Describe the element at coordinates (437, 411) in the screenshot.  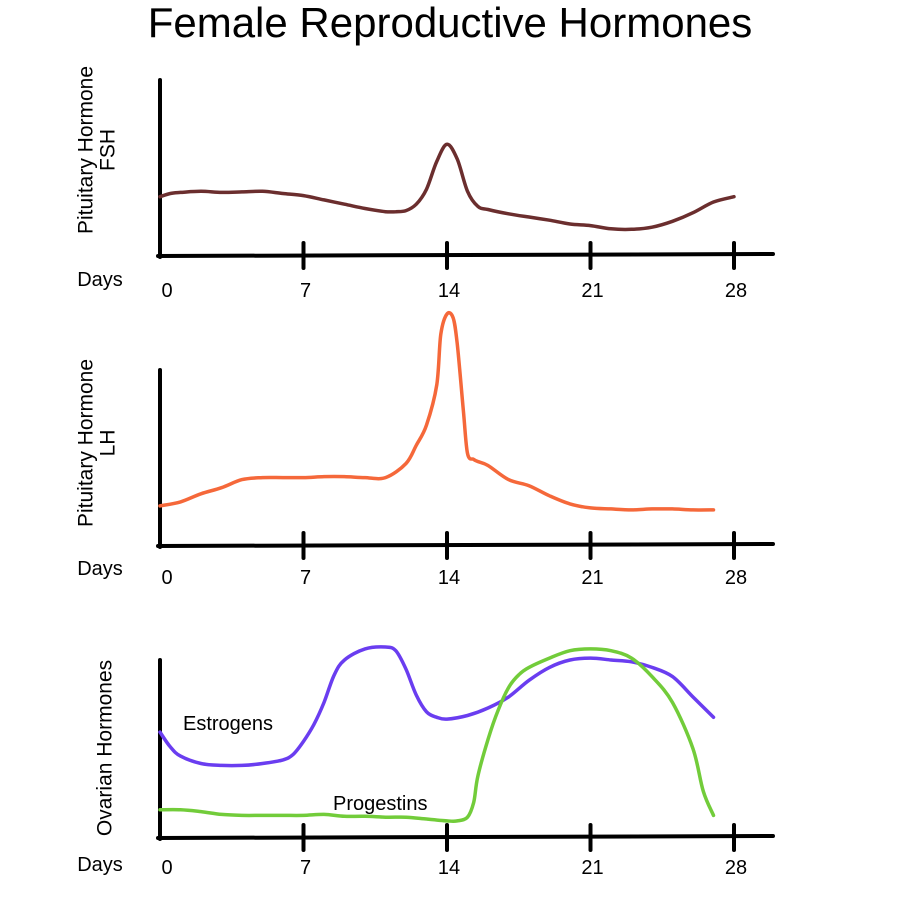
I see `lh-line` at that location.